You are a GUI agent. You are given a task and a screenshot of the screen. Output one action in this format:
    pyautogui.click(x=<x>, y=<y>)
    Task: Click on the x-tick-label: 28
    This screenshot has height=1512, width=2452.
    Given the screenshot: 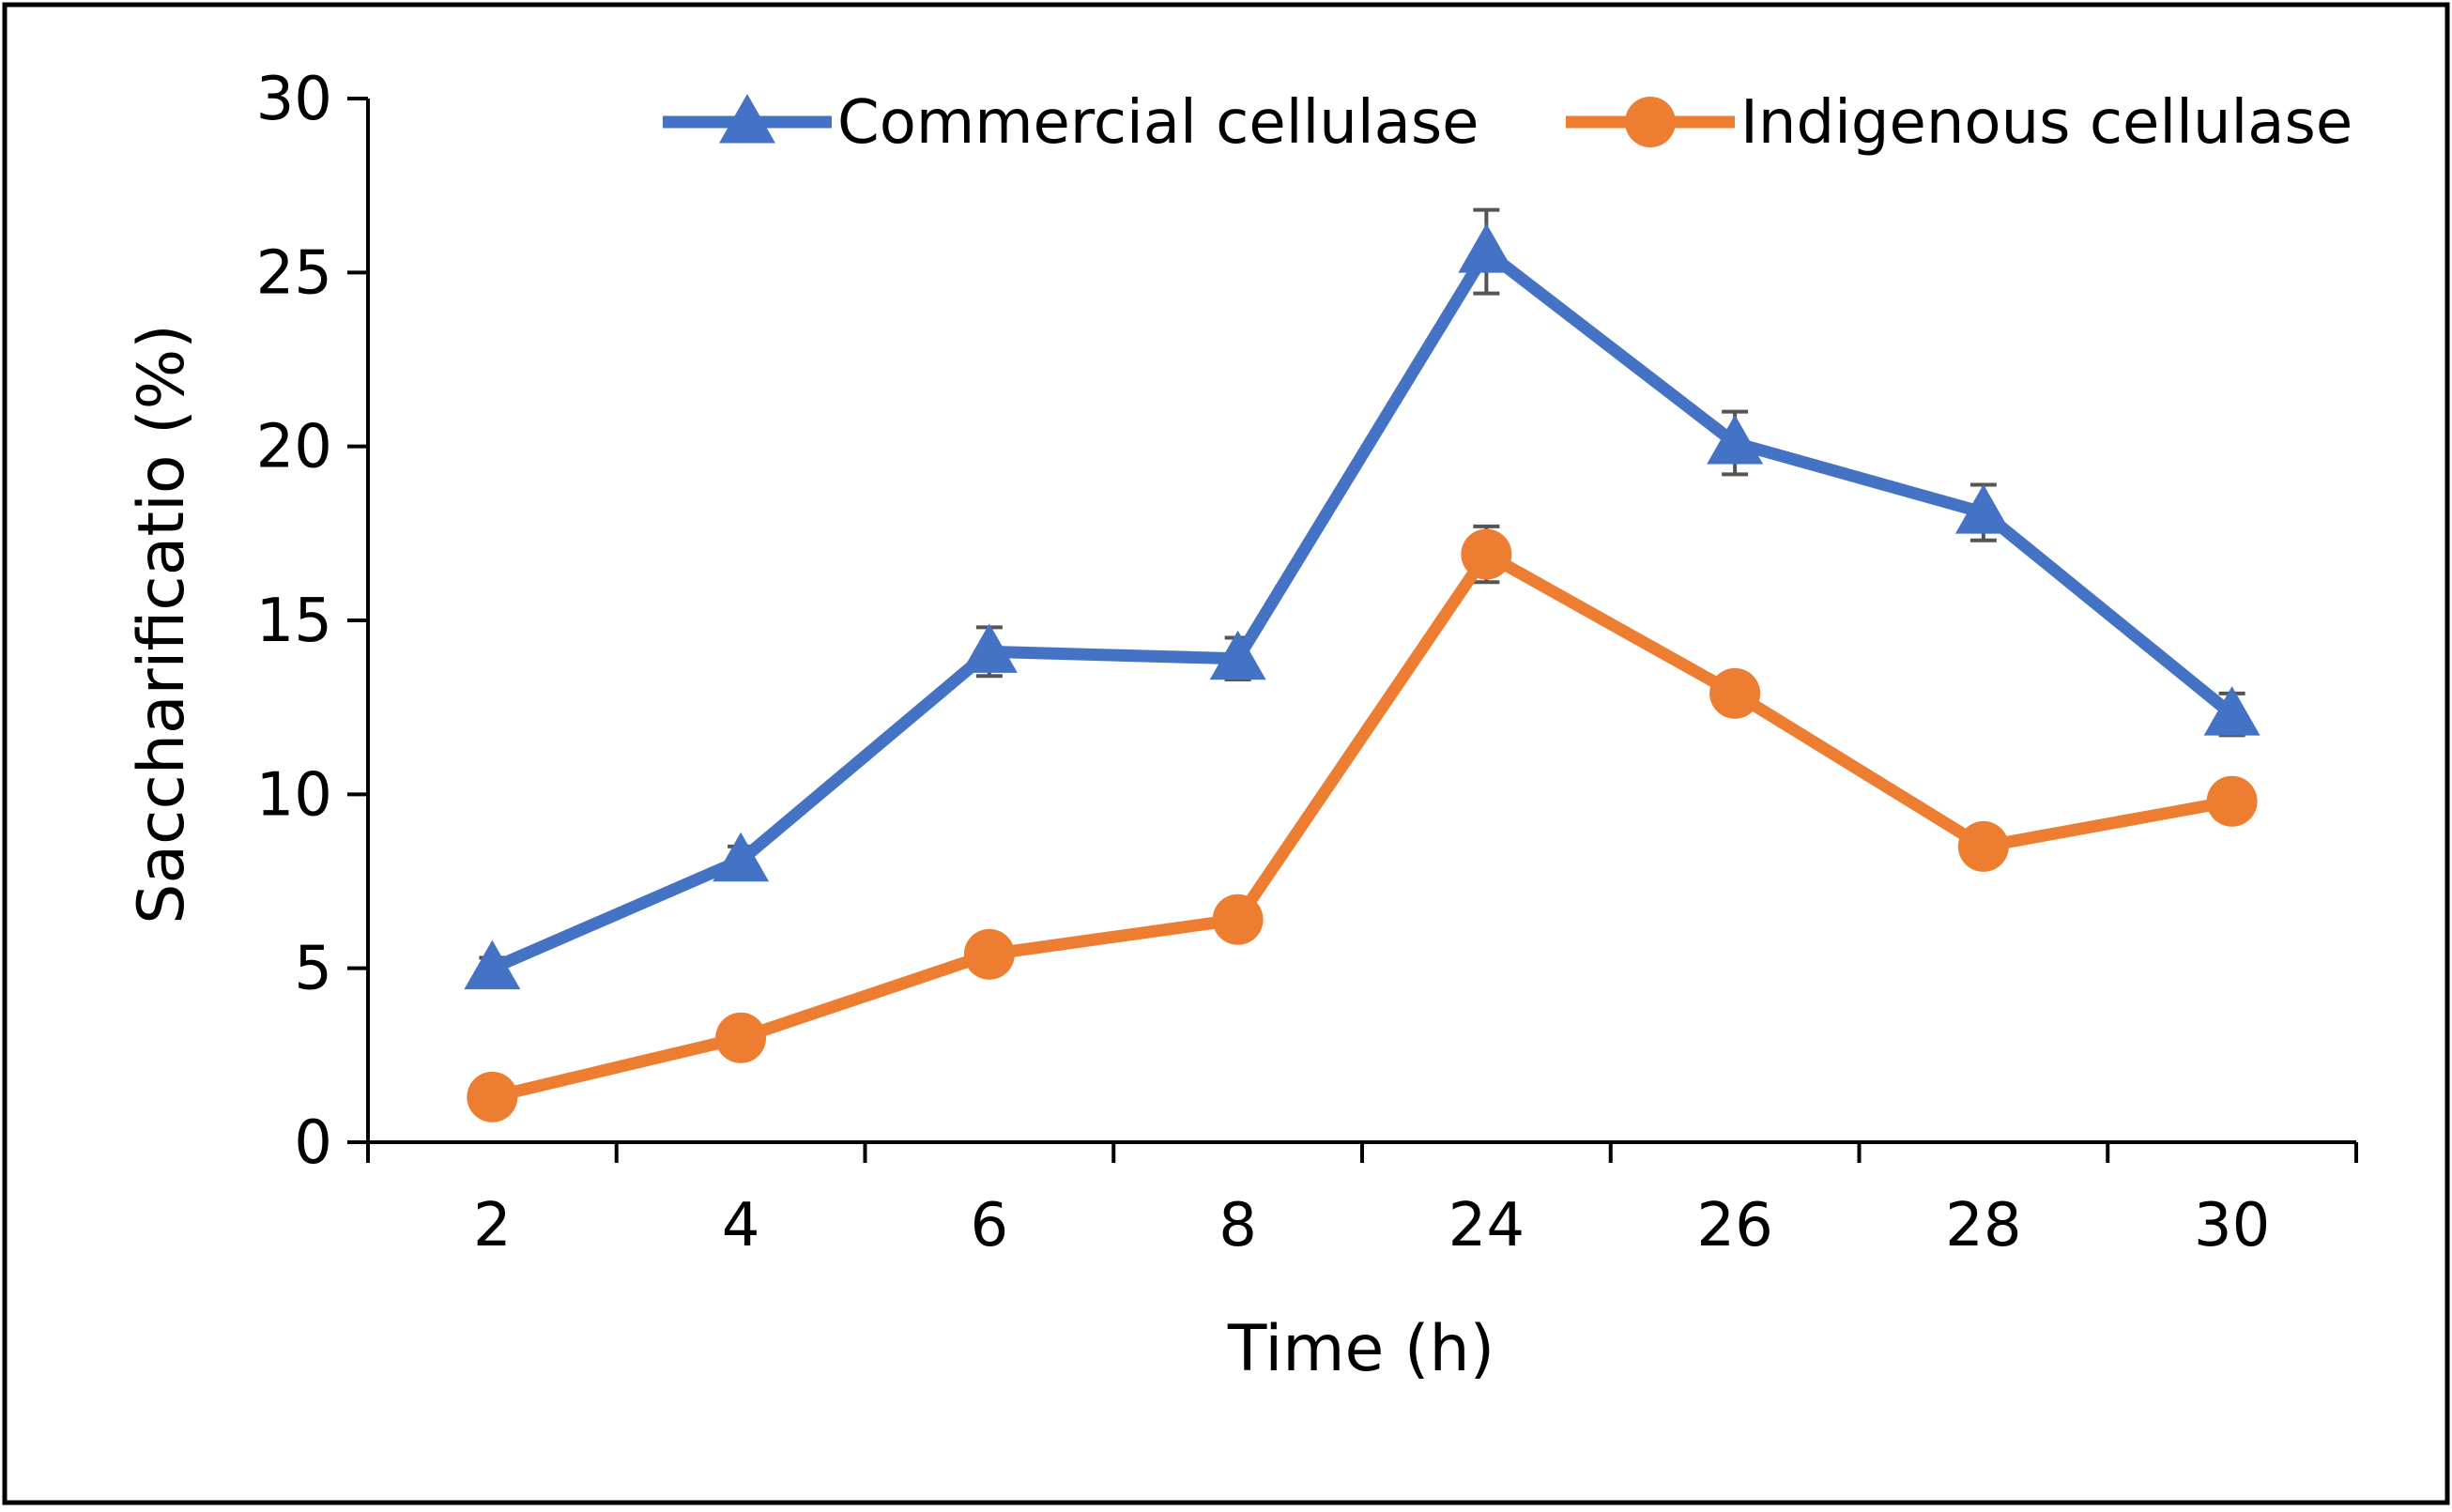 What is the action you would take?
    pyautogui.click(x=1983, y=1225)
    